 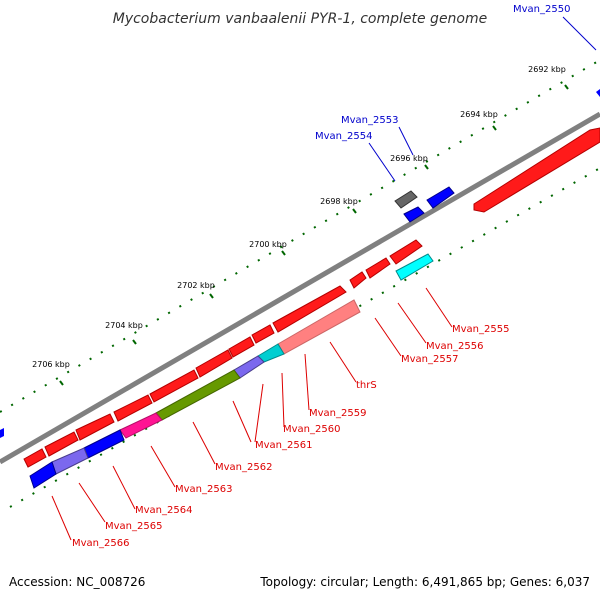 I want to click on gene-label-mvan-2565: Mvan_2565, so click(x=133, y=526).